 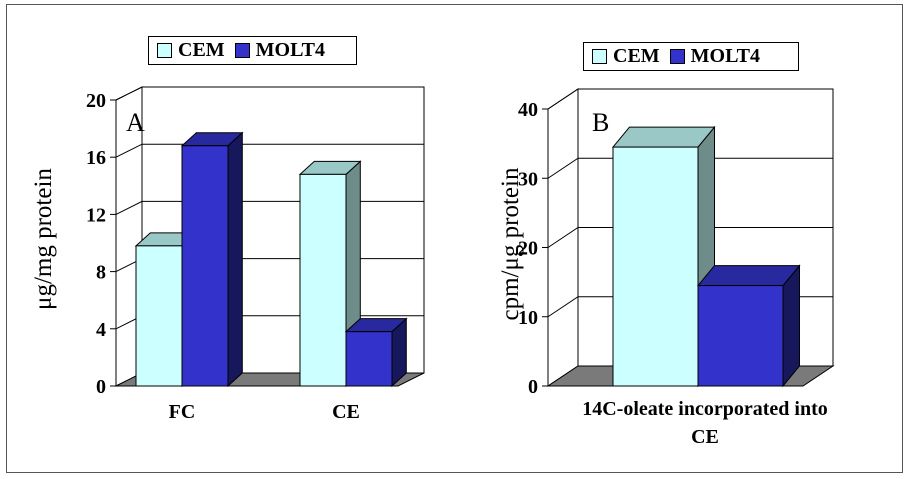 What do you see at coordinates (323, 280) in the screenshot?
I see `bar-cem-ce` at bounding box center [323, 280].